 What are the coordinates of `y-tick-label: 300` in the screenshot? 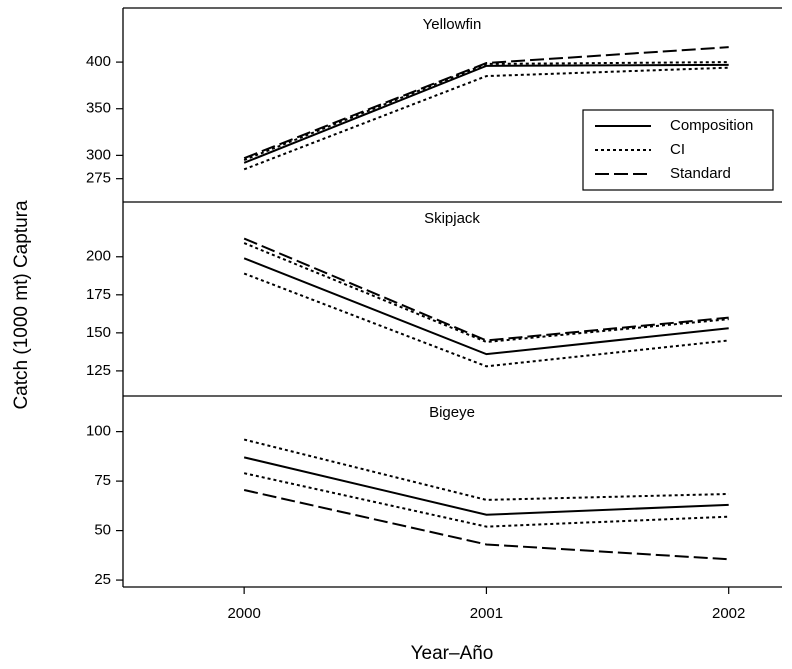 It's located at (98, 154).